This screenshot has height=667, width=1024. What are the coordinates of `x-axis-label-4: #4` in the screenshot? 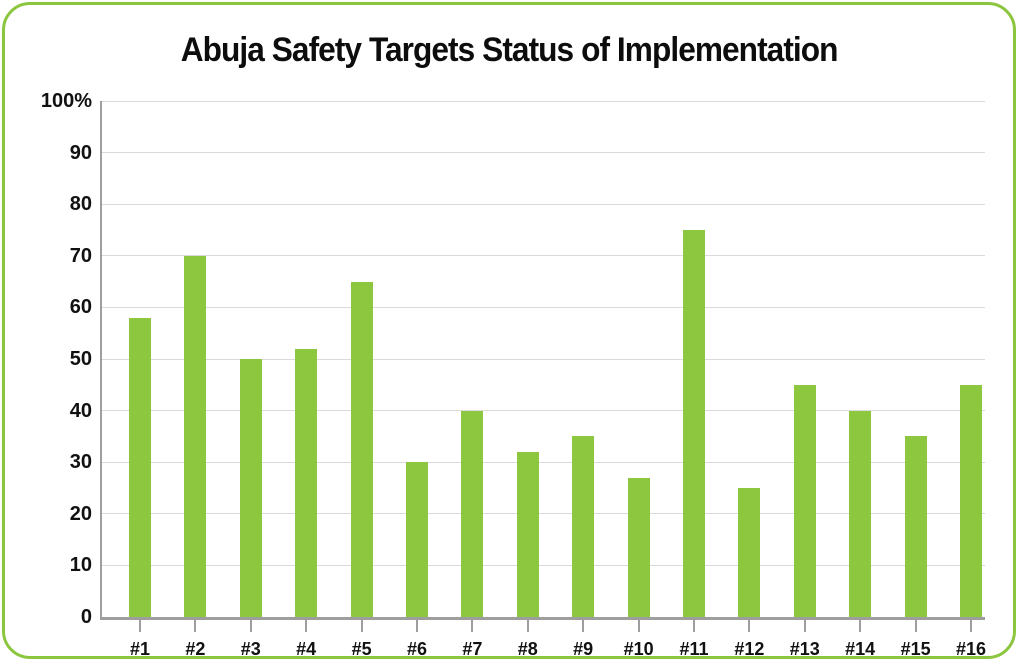 It's located at (306, 649).